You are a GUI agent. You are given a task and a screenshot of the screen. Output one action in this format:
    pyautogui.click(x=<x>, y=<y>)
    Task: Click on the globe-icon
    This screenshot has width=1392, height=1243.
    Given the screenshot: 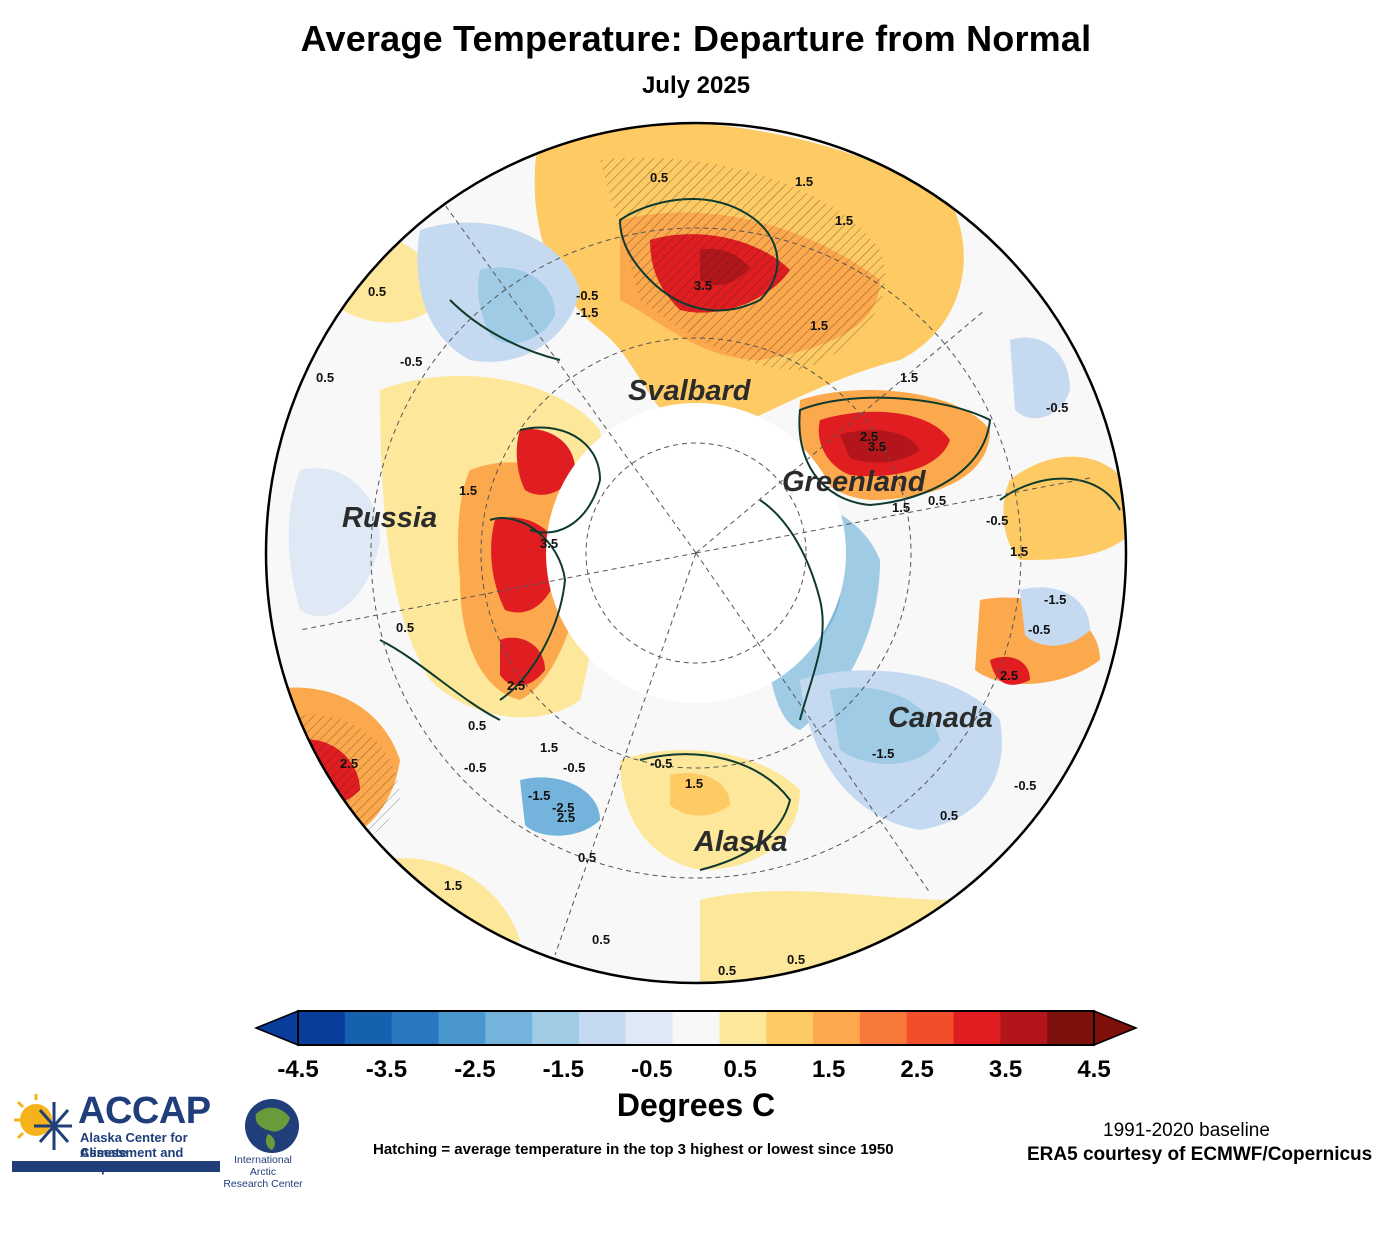 What is the action you would take?
    pyautogui.click(x=272, y=1126)
    